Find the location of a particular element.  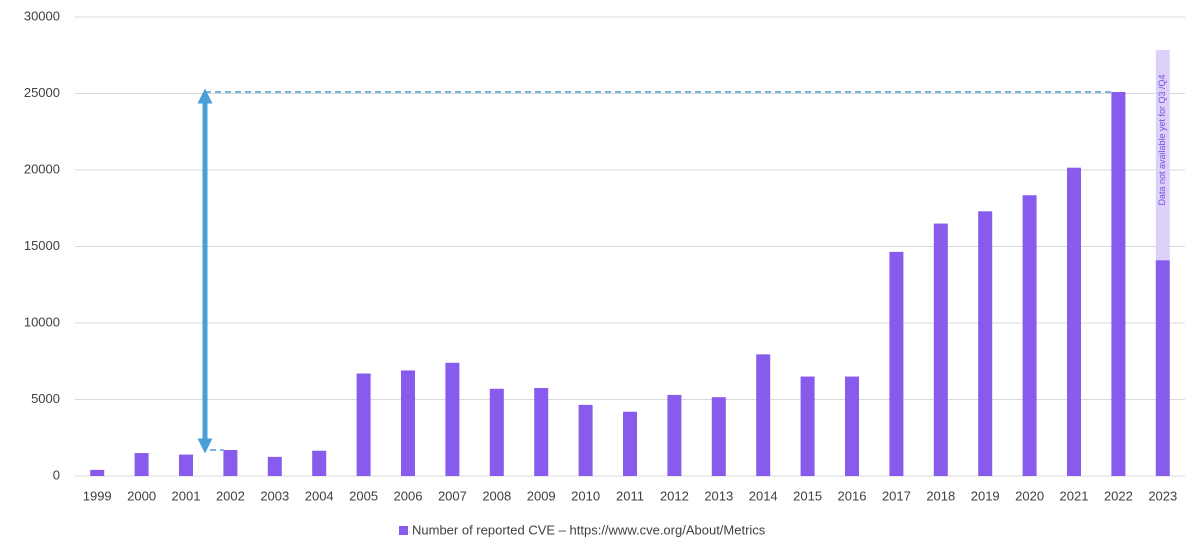

annotation-text: Data not available yet for Q3 /Q4 is located at coordinates (1162, 139).